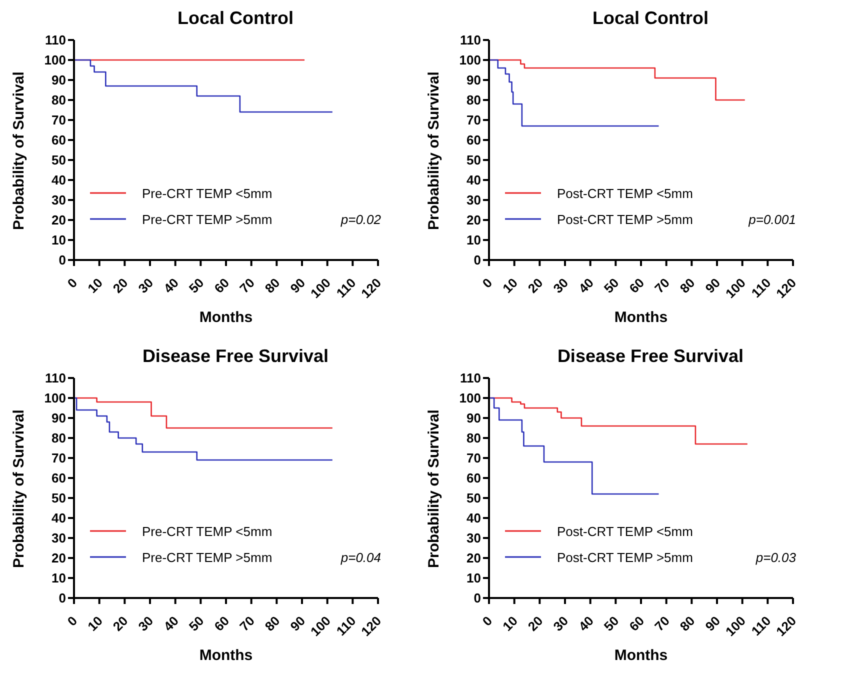 This screenshot has width=843, height=675. I want to click on legend-label: Pre-CRT TEMP >5mm, so click(207, 219).